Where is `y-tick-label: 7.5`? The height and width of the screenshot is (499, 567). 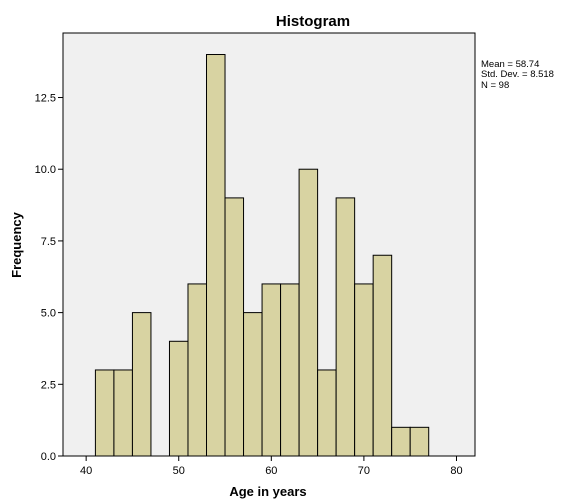 y-tick-label: 7.5 is located at coordinates (48, 242).